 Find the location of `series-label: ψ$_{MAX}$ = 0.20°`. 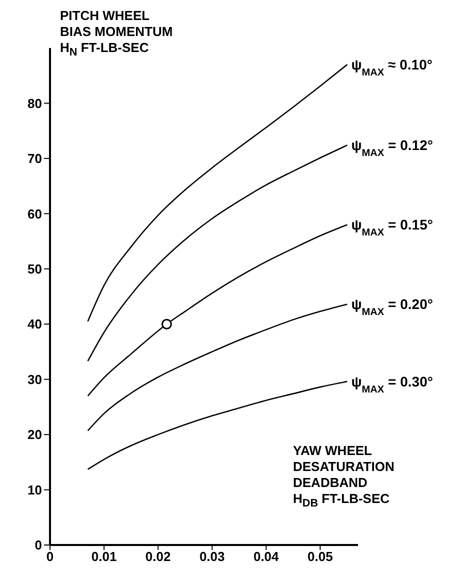

series-label: ψ$_{MAX}$ = 0.20° is located at coordinates (392, 307).